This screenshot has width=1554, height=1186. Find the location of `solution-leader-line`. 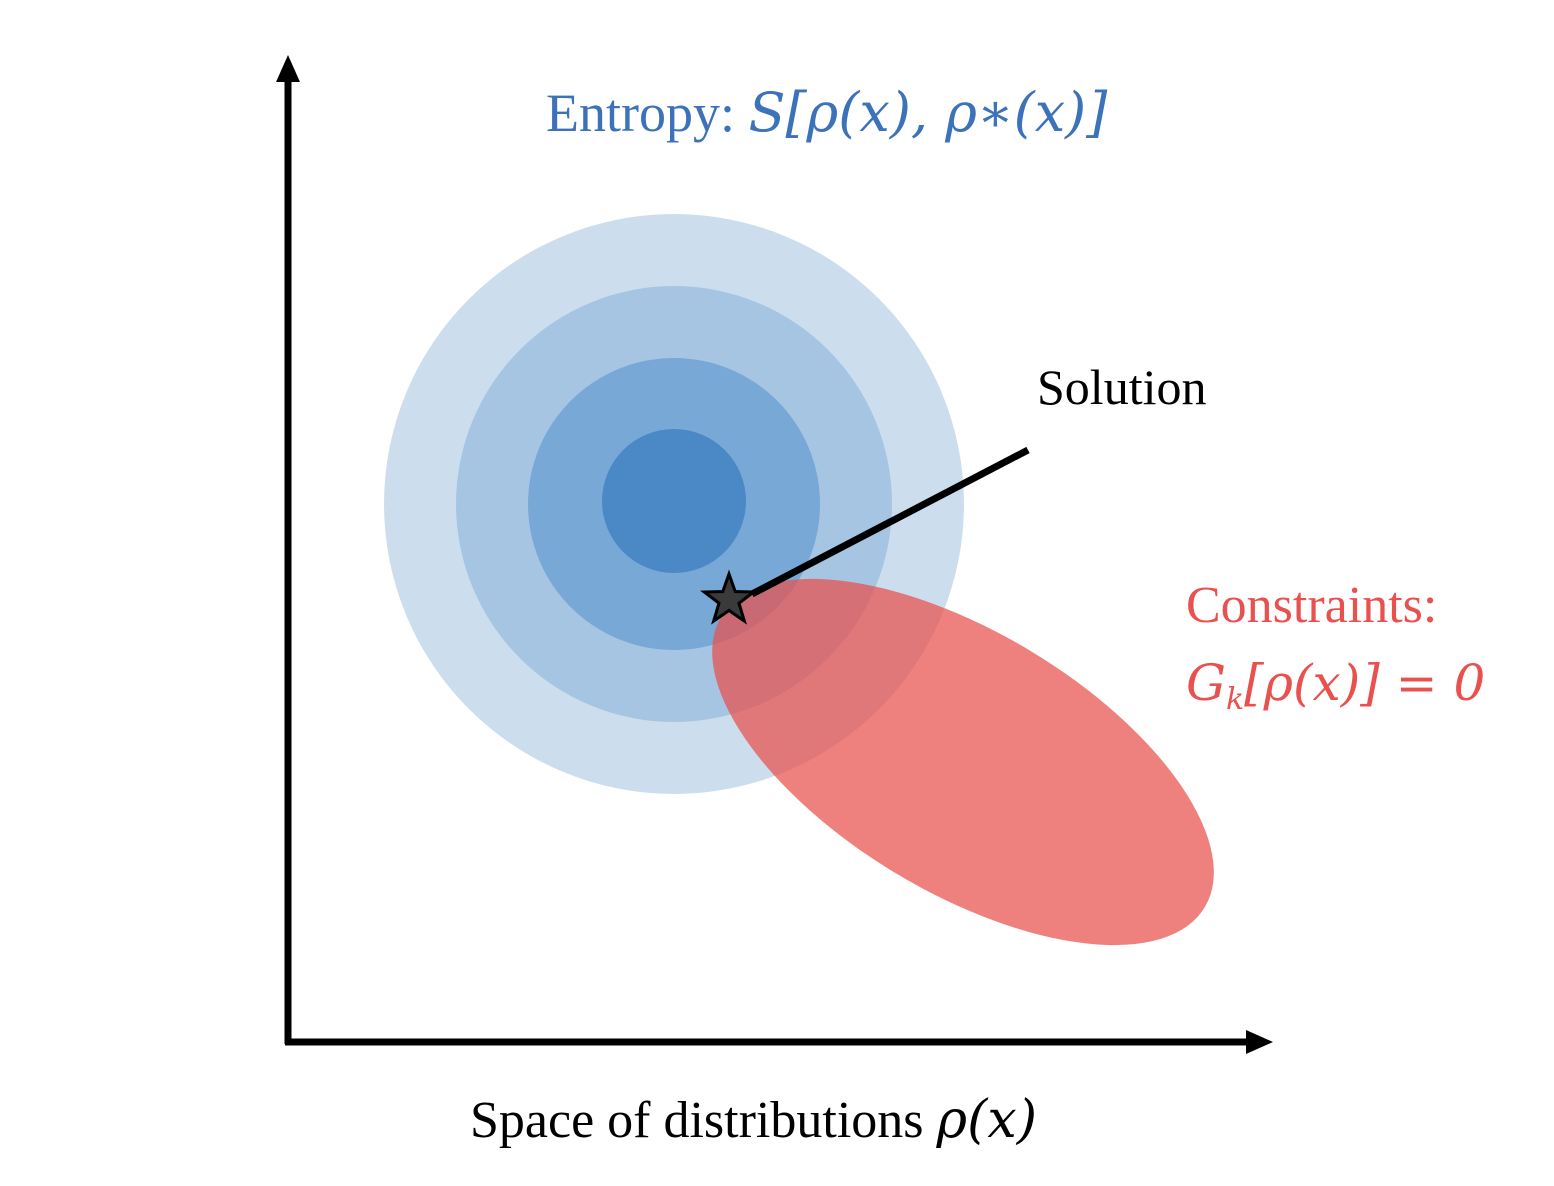

solution-leader-line is located at coordinates (890, 522).